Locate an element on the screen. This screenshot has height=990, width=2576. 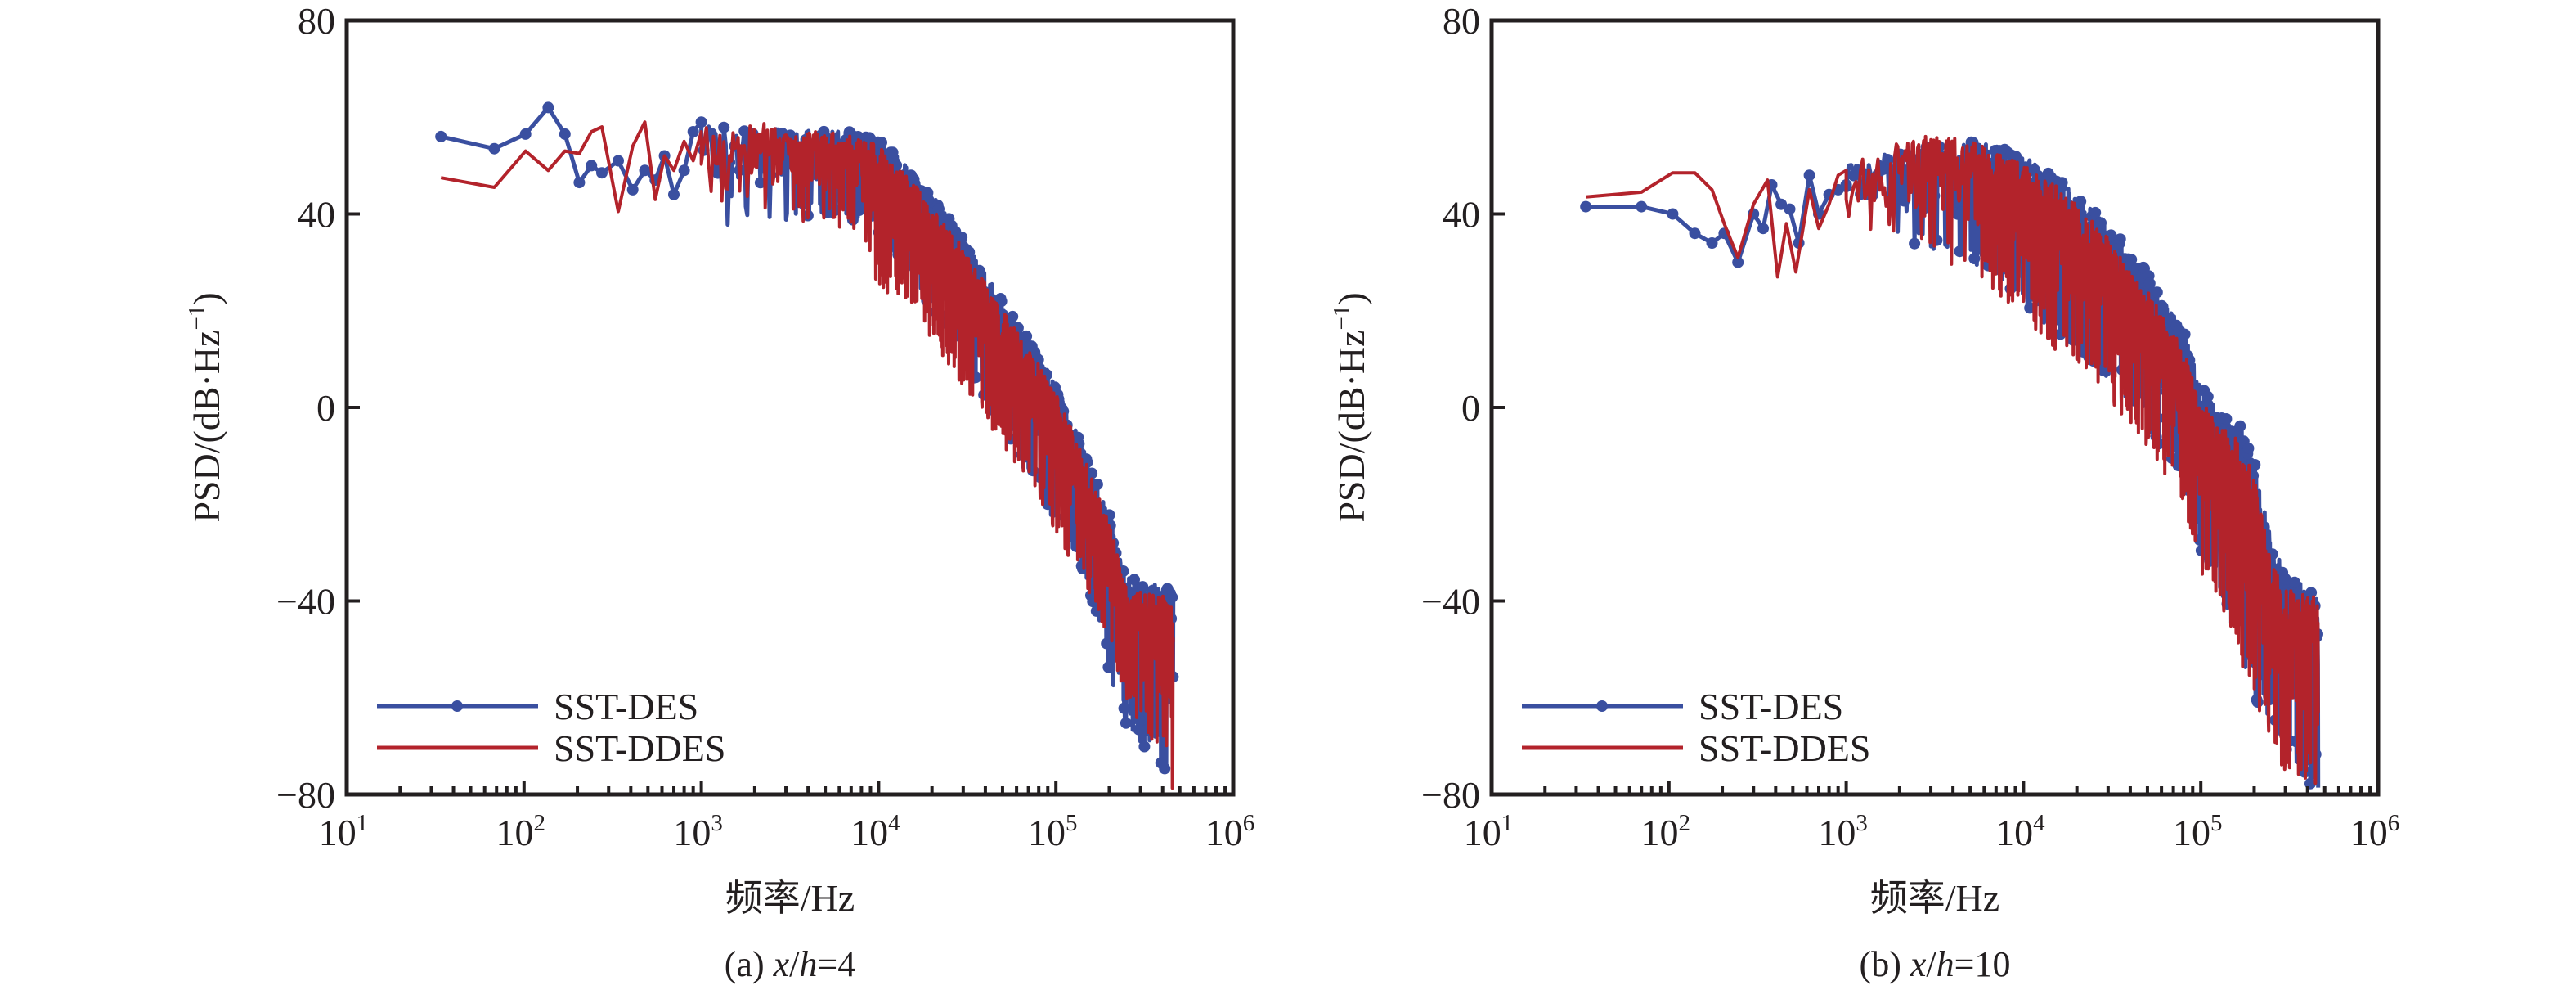
y-axis-title-close: ) is located at coordinates (1351, 298).